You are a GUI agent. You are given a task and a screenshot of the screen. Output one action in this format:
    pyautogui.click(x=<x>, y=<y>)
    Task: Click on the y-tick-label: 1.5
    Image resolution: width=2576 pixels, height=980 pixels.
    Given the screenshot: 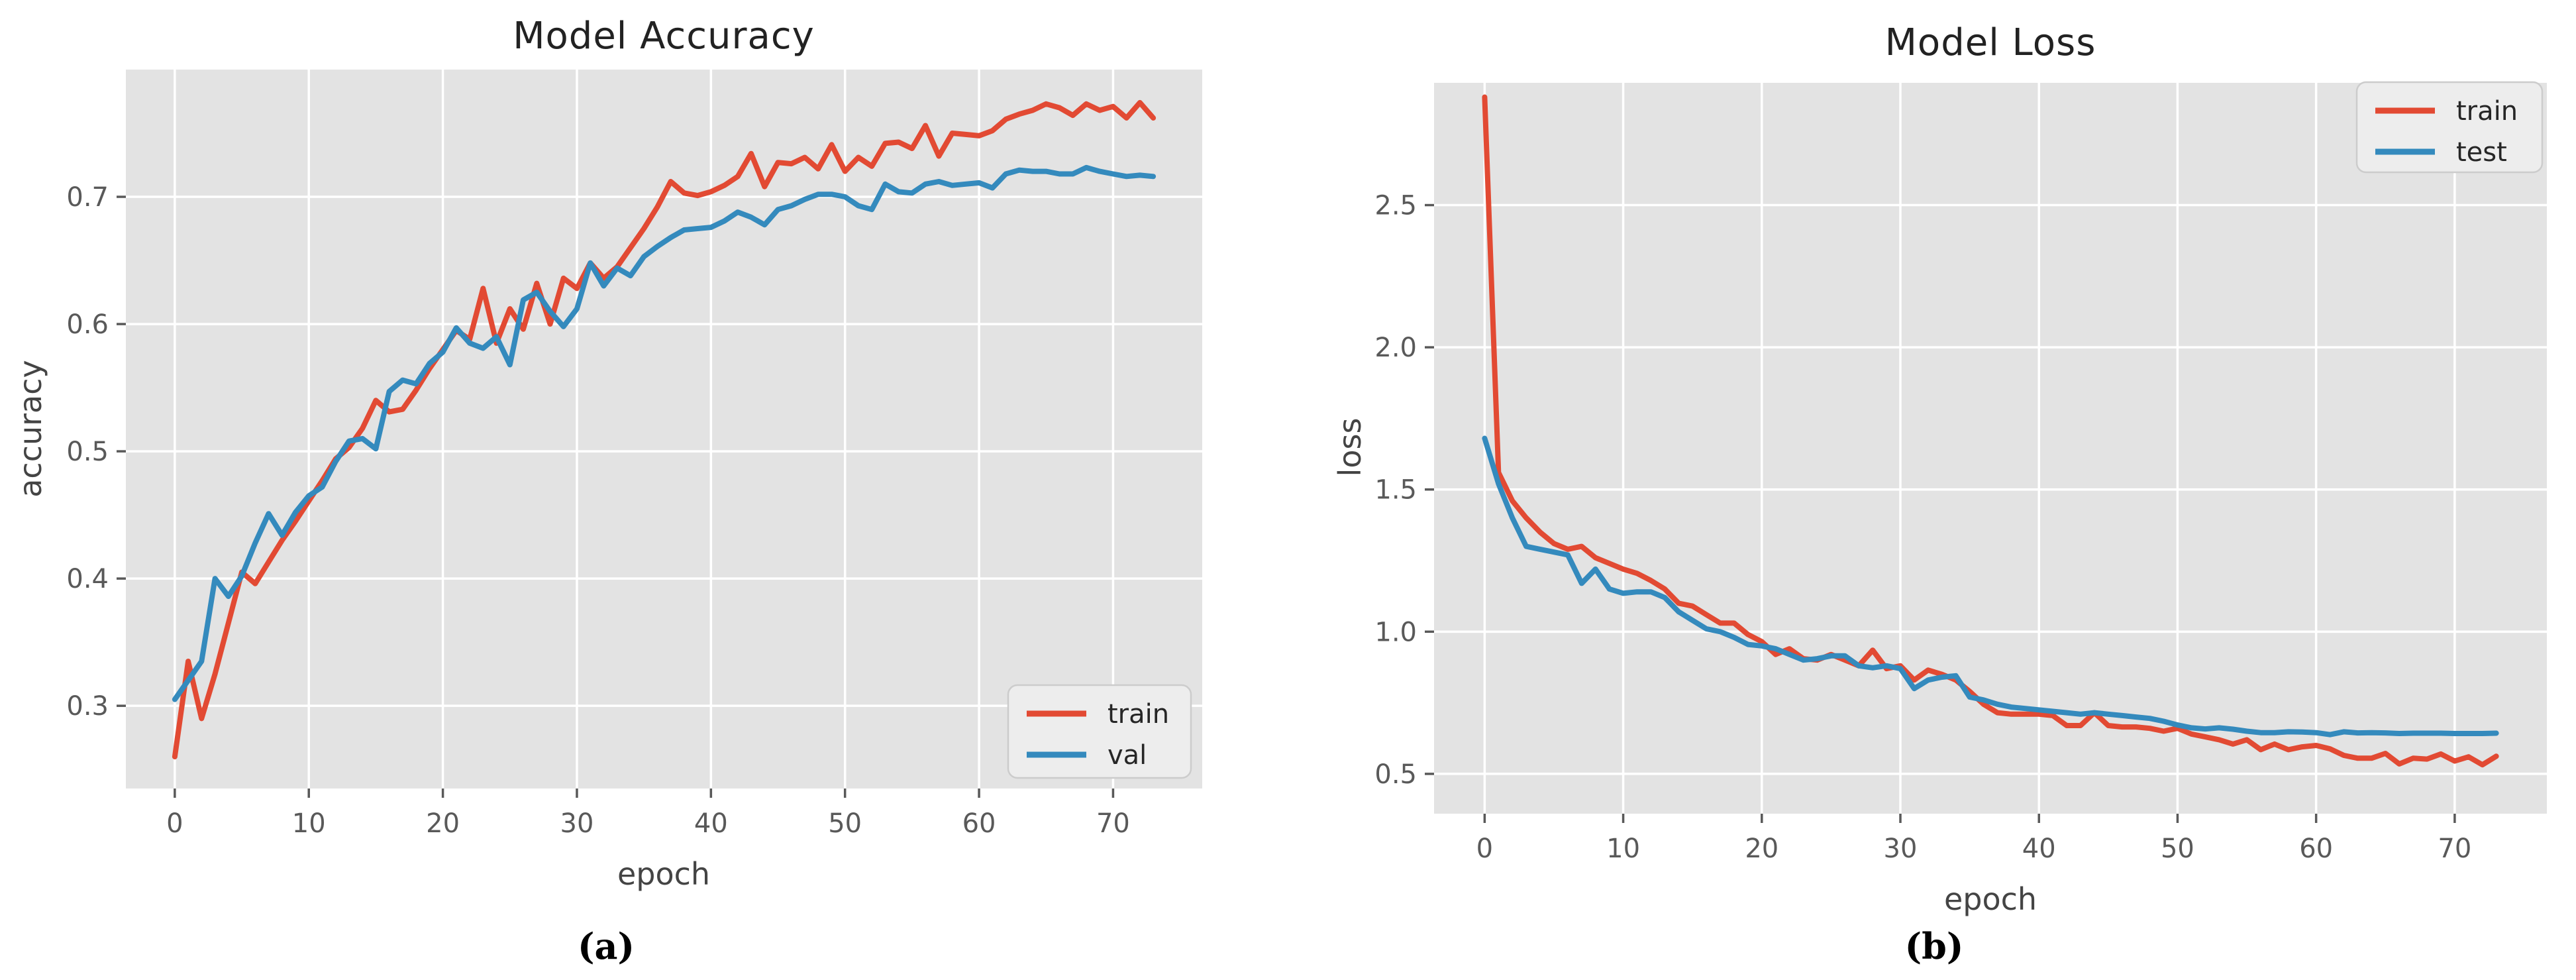 What is the action you would take?
    pyautogui.click(x=1395, y=490)
    